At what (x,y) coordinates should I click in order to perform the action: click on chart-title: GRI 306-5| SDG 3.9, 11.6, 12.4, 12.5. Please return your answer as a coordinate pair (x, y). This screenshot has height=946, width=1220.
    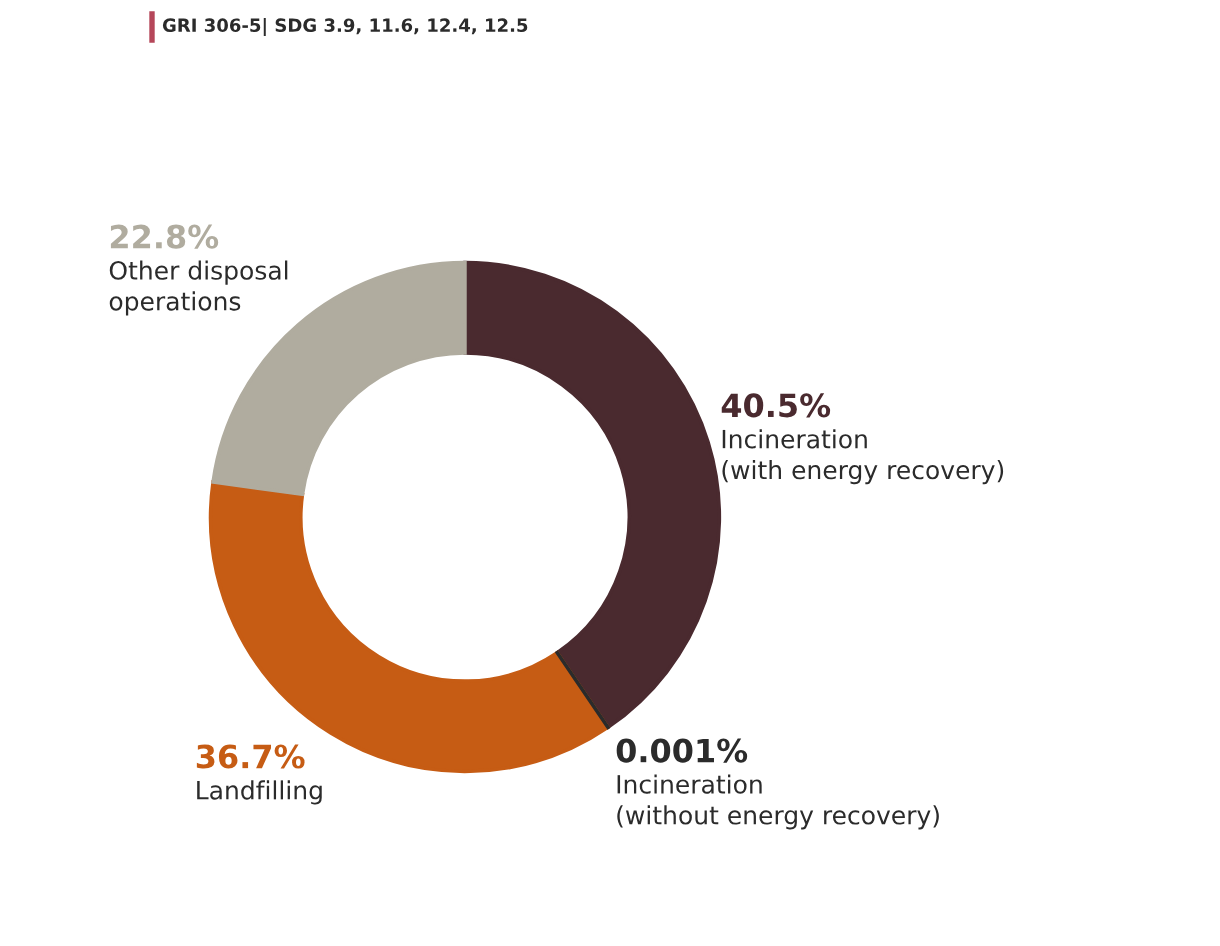
    Looking at the image, I should click on (345, 27).